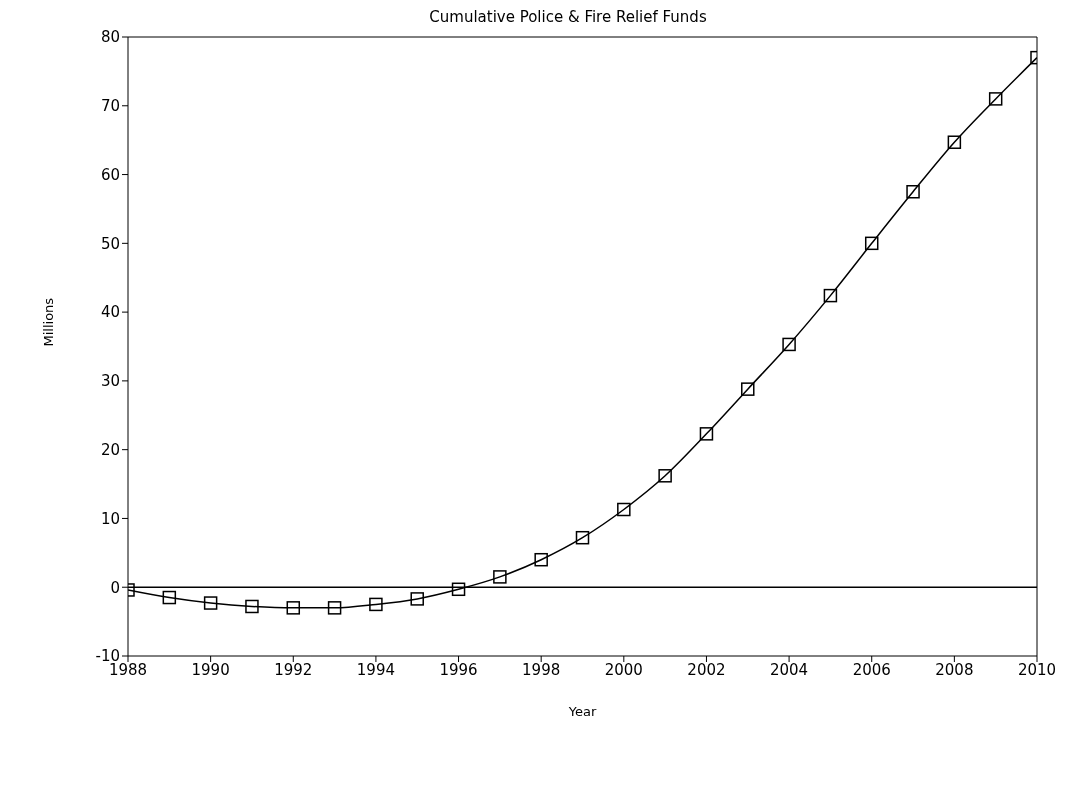  Describe the element at coordinates (706, 669) in the screenshot. I see `x-tick-label: 2002` at that location.